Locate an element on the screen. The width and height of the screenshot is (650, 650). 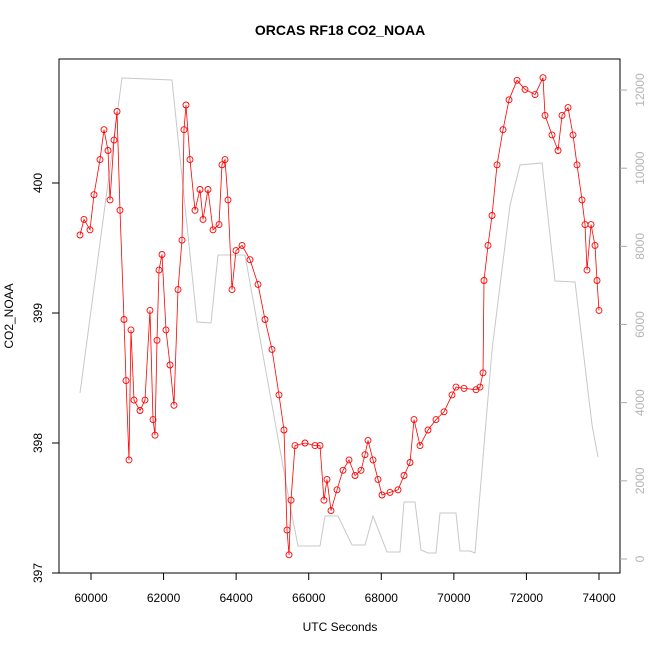
y-tick-label: 399 is located at coordinates (38, 313).